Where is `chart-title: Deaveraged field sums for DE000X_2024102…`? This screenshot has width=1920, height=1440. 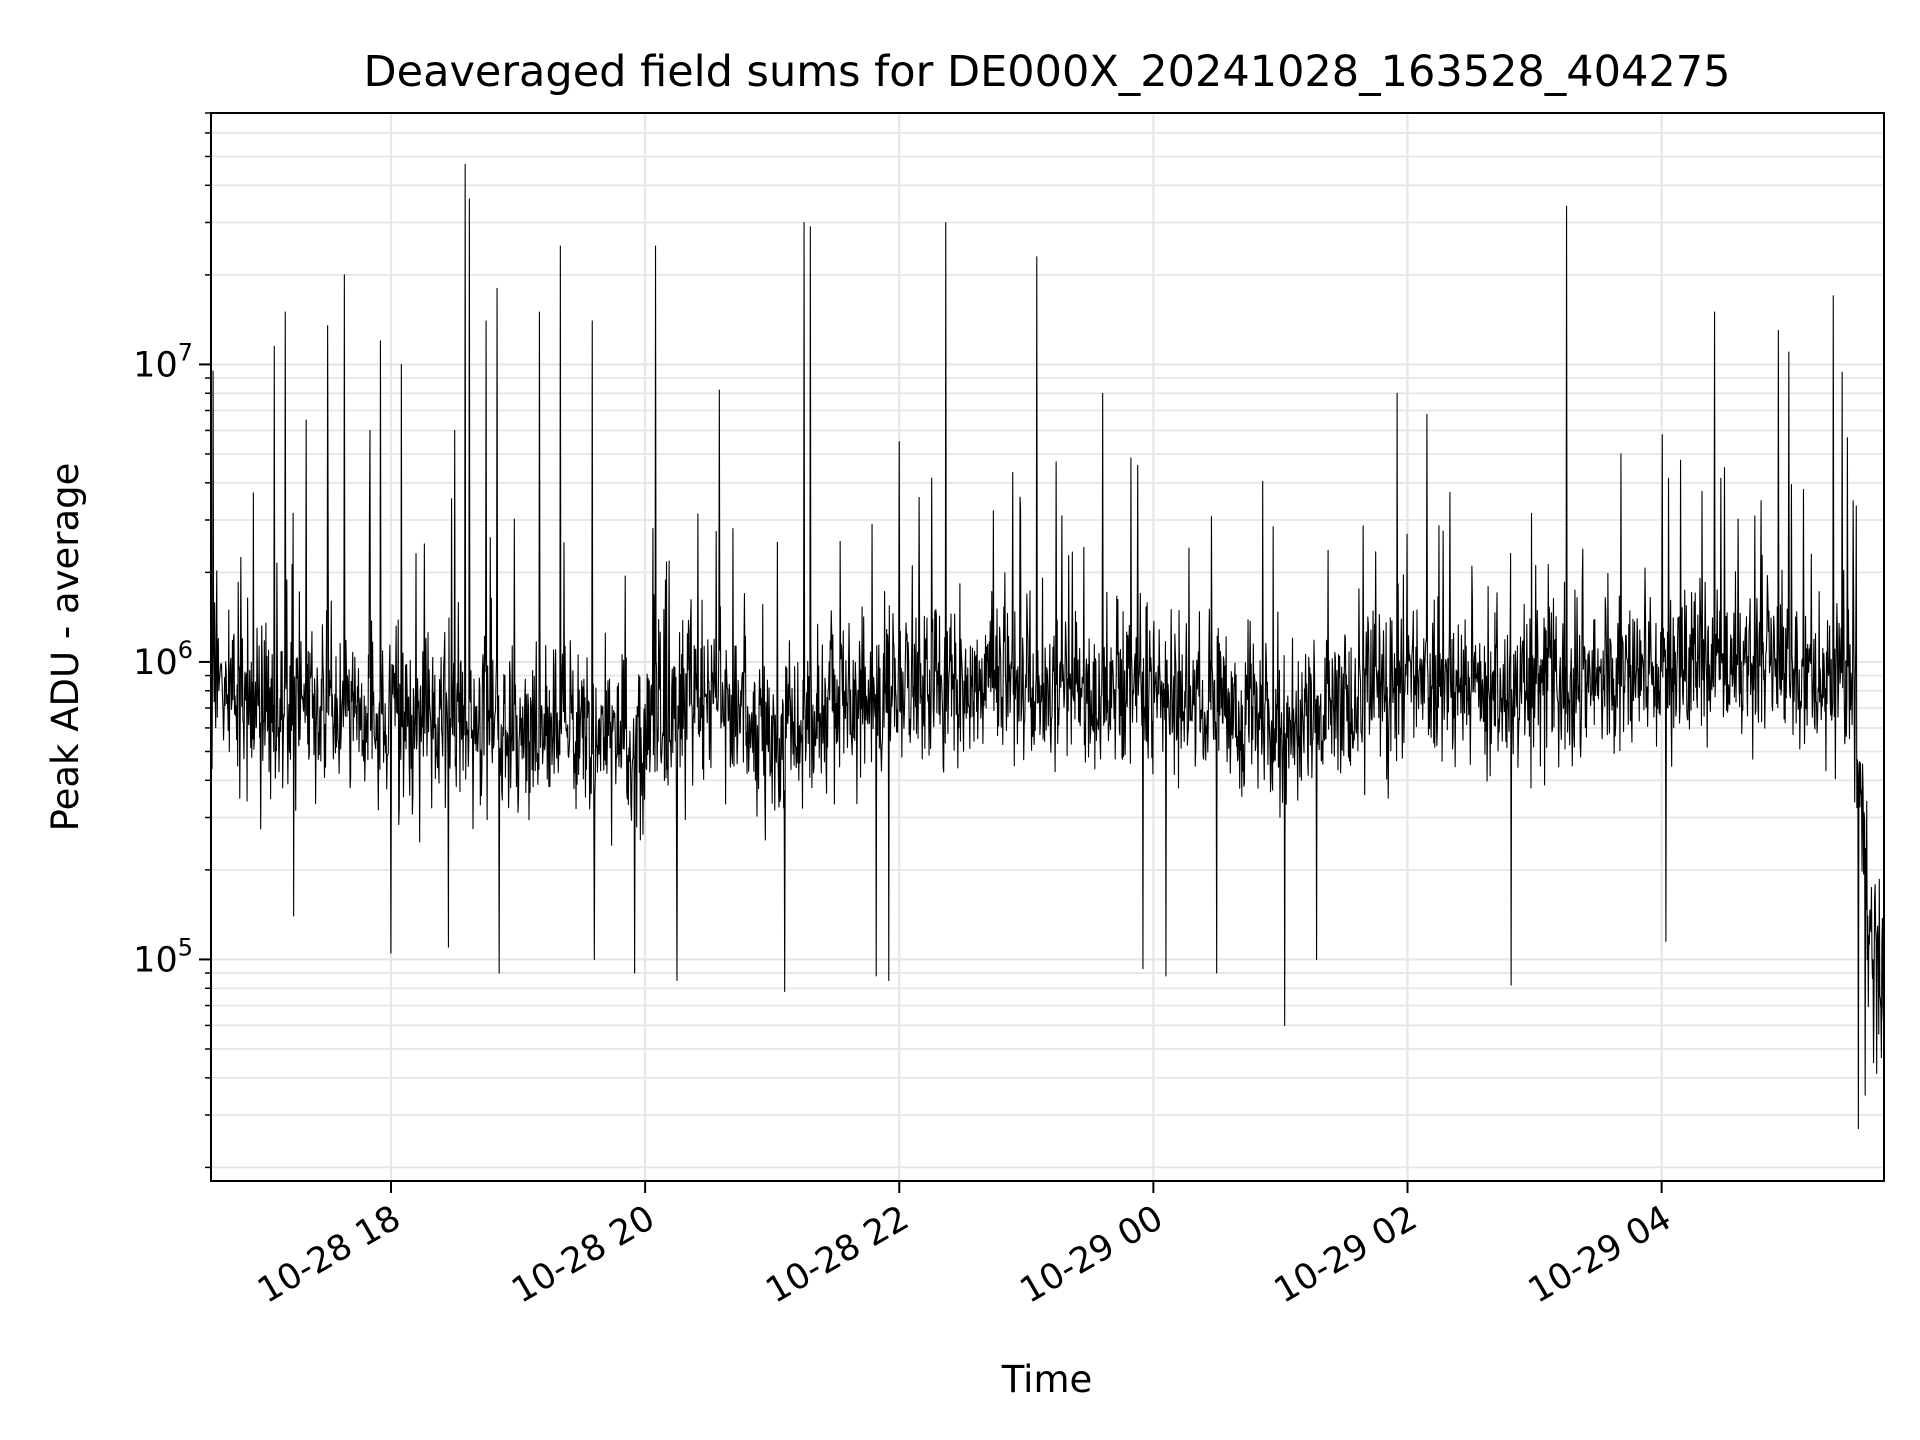 chart-title: Deaveraged field sums for DE000X_2024102… is located at coordinates (1047, 72).